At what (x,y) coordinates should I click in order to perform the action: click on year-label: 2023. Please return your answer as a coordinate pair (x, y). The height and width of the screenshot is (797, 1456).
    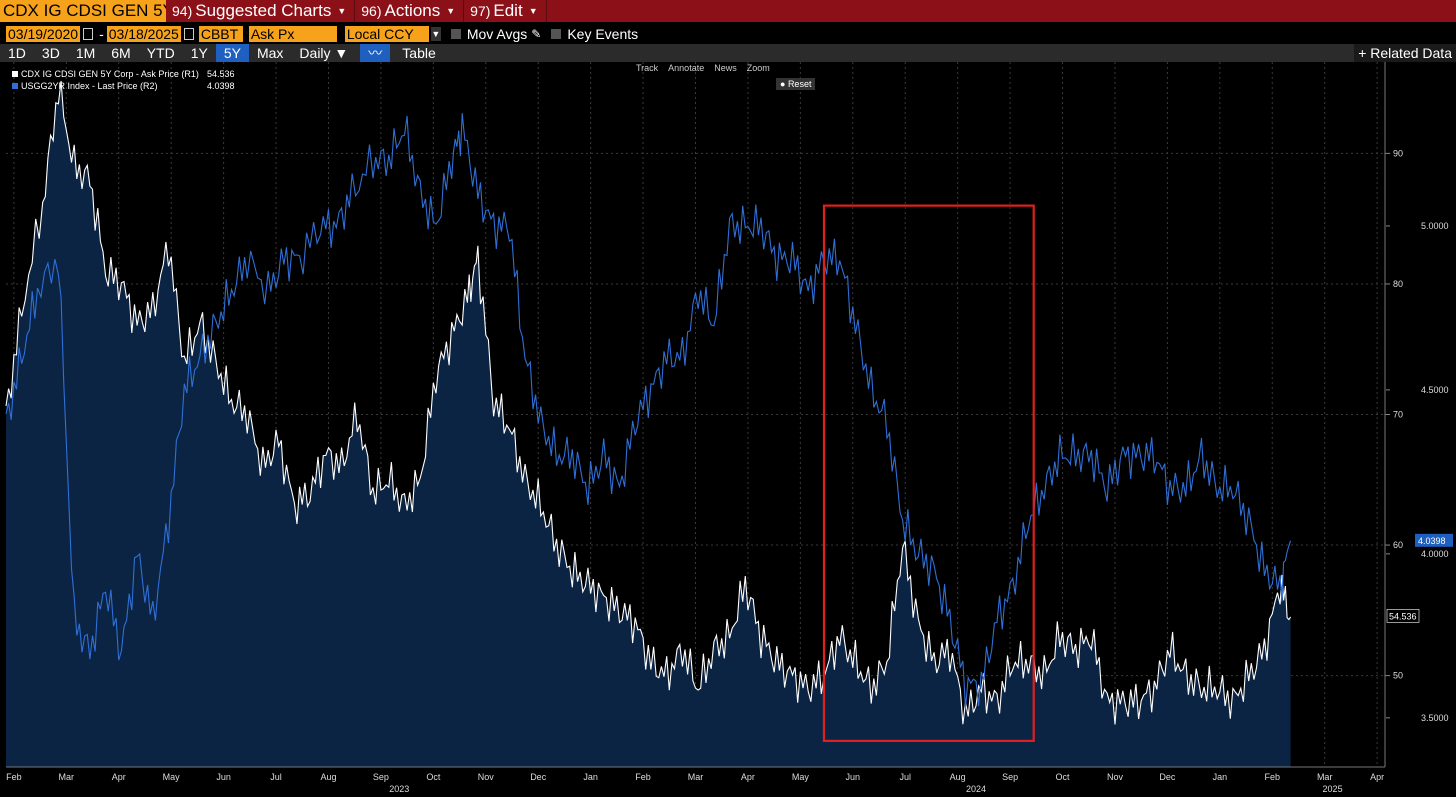
    Looking at the image, I should click on (399, 789).